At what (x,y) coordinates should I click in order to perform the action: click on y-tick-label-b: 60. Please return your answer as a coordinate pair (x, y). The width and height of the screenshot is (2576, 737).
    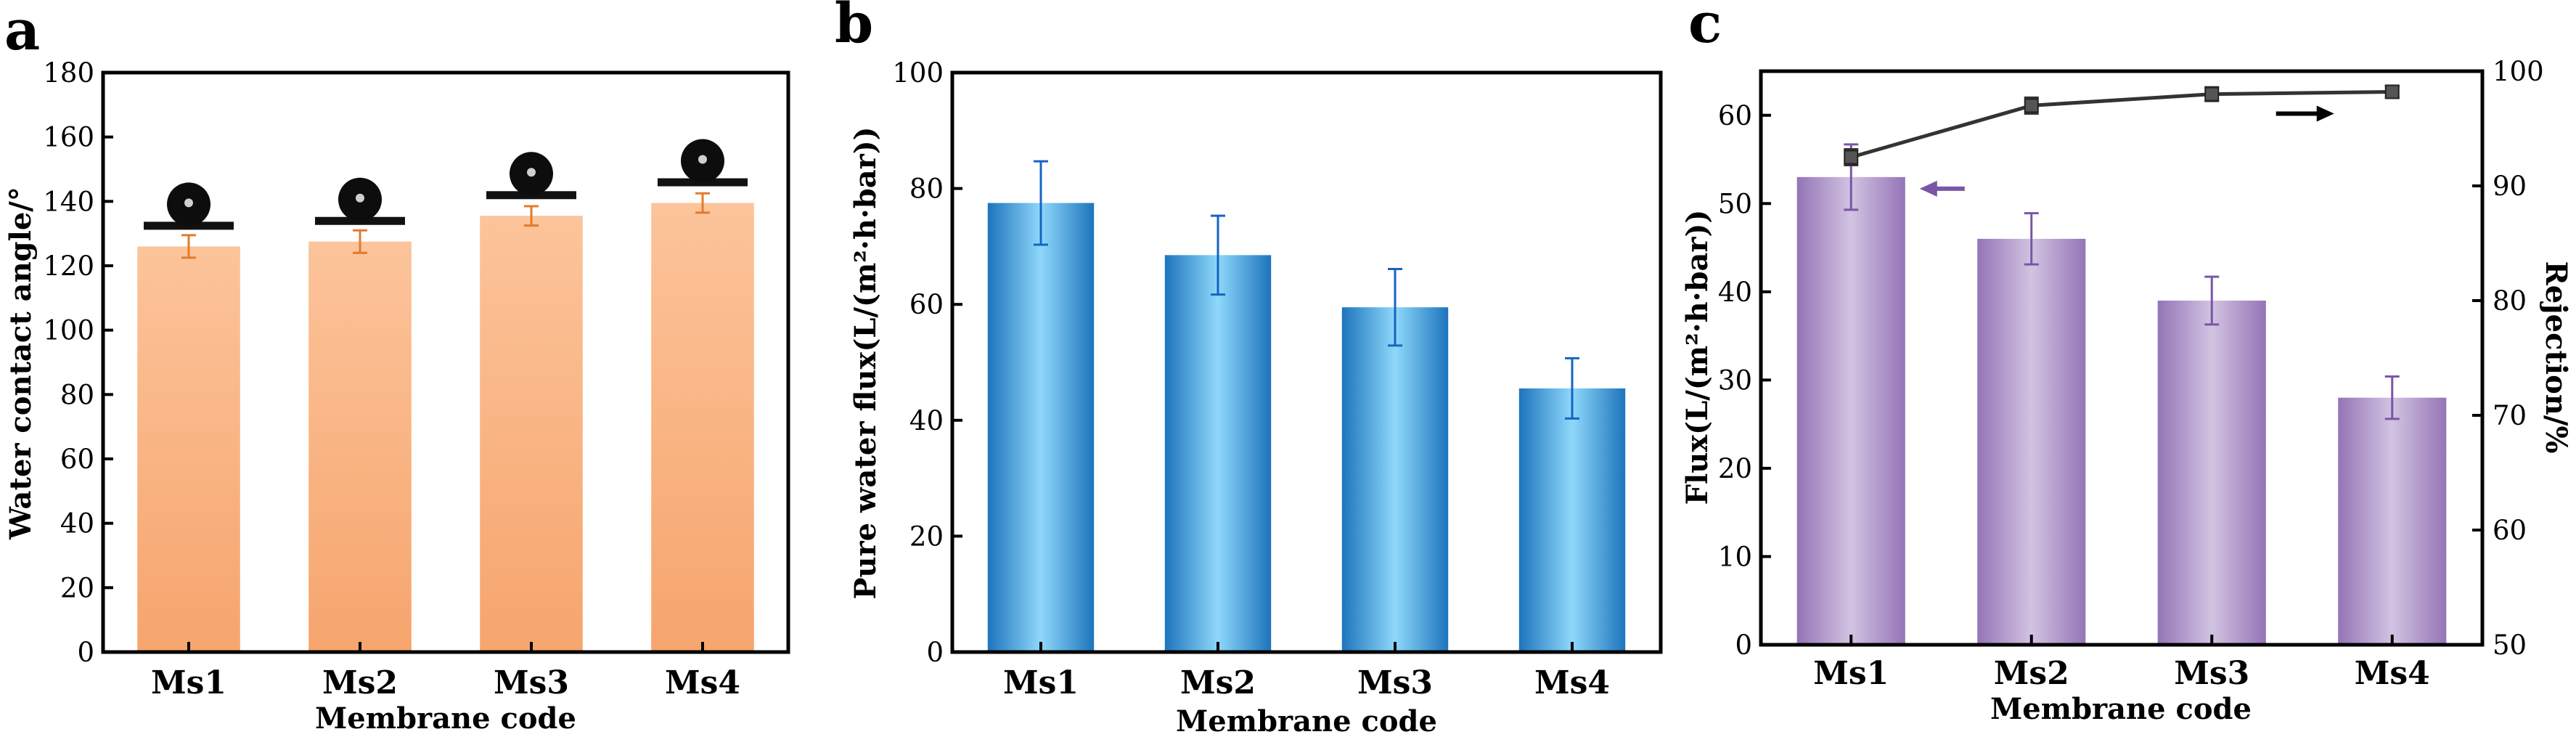
    Looking at the image, I should click on (926, 304).